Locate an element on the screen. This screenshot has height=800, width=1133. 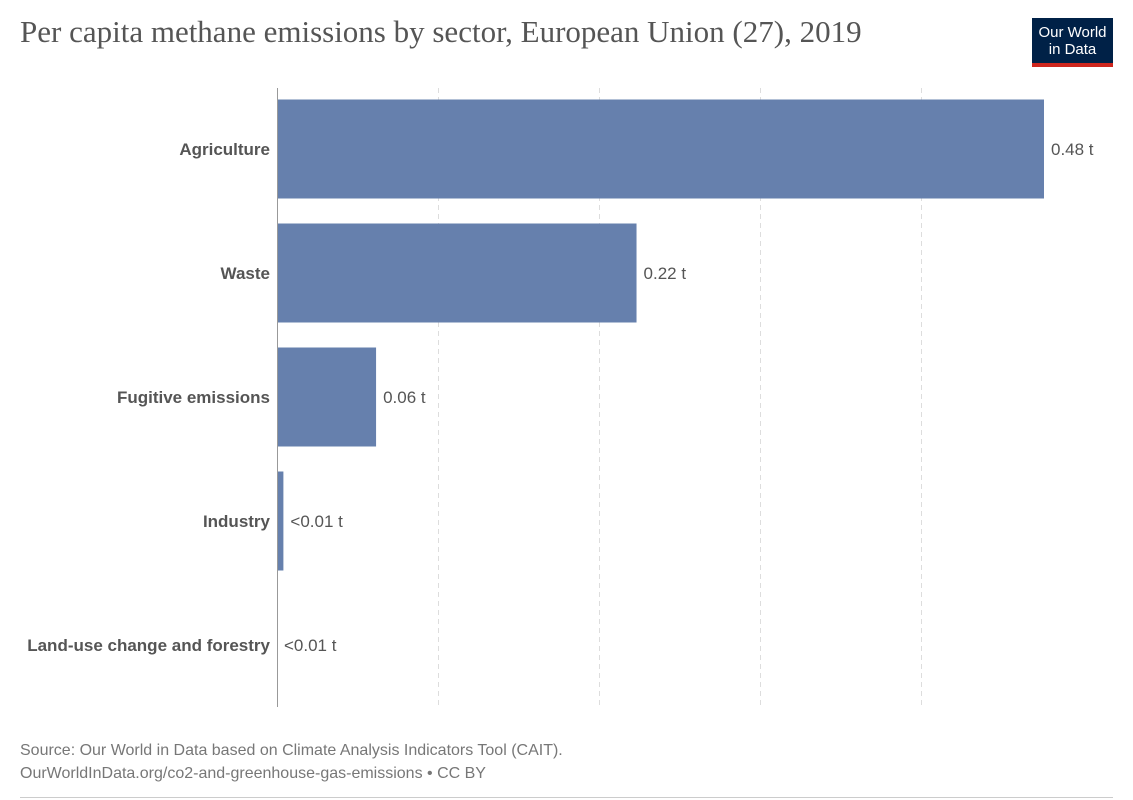
category-label: Agriculture is located at coordinates (224, 149).